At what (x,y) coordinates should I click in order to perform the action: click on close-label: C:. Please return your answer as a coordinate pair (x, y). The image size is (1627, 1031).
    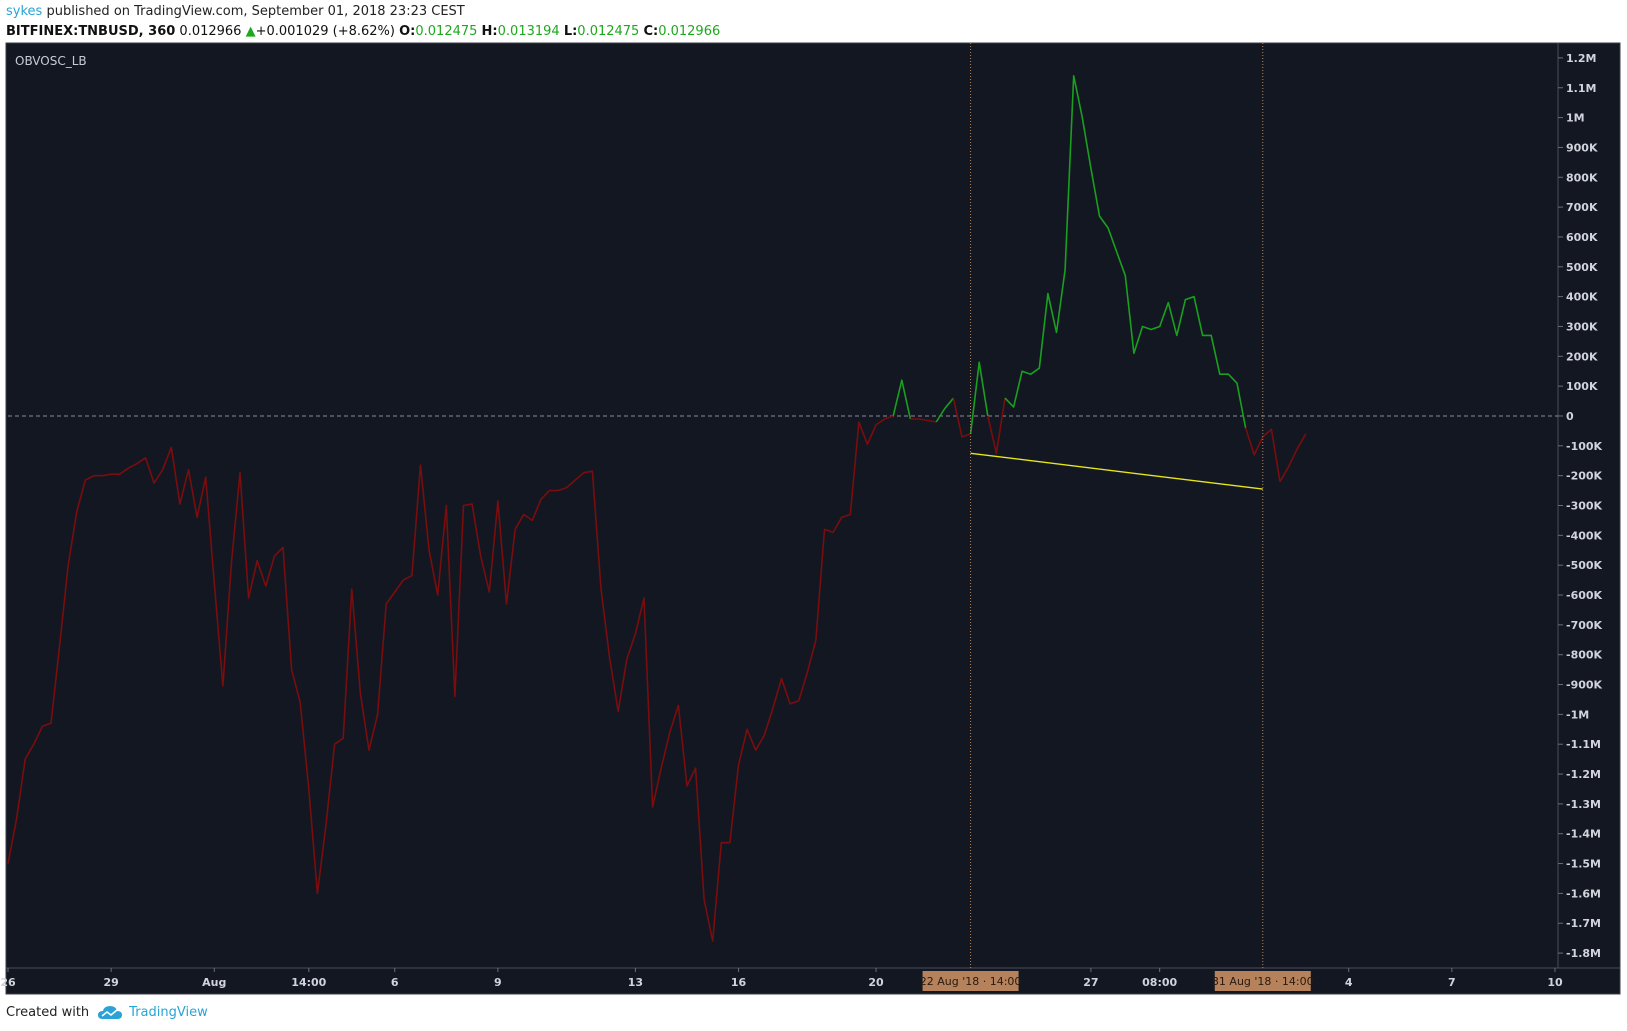
    Looking at the image, I should click on (651, 31).